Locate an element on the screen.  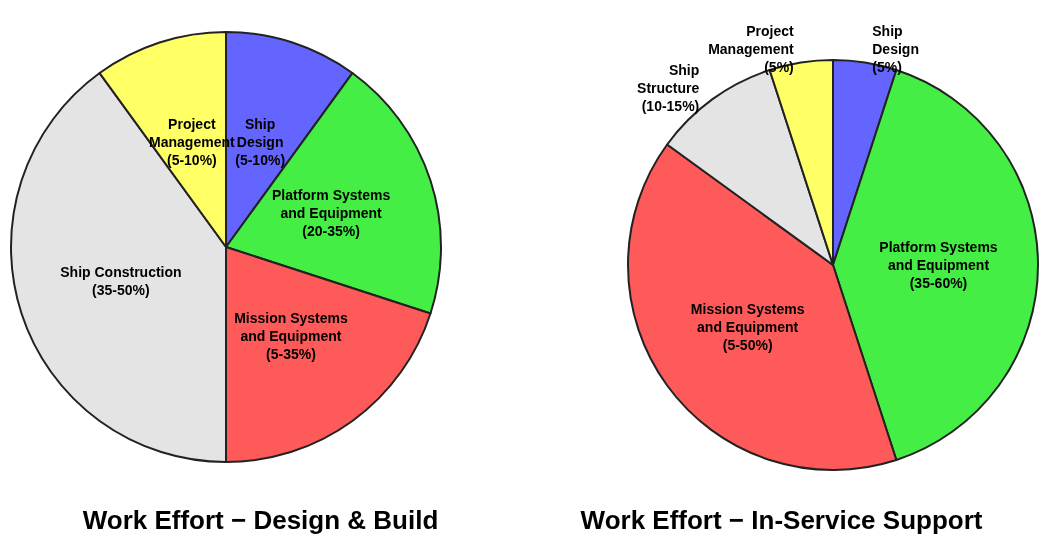
slice-label: Mission Systems and Equipment (5-50%) is located at coordinates (747, 327).